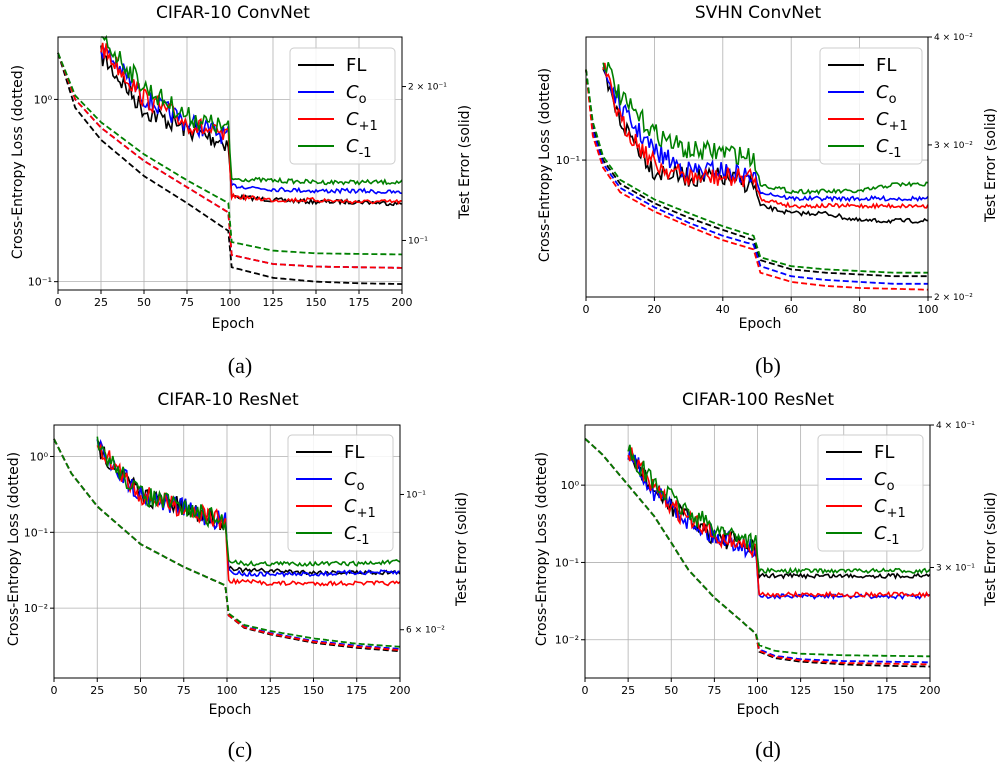 The image size is (1000, 767). I want to click on panel-caption: (c), so click(240, 749).